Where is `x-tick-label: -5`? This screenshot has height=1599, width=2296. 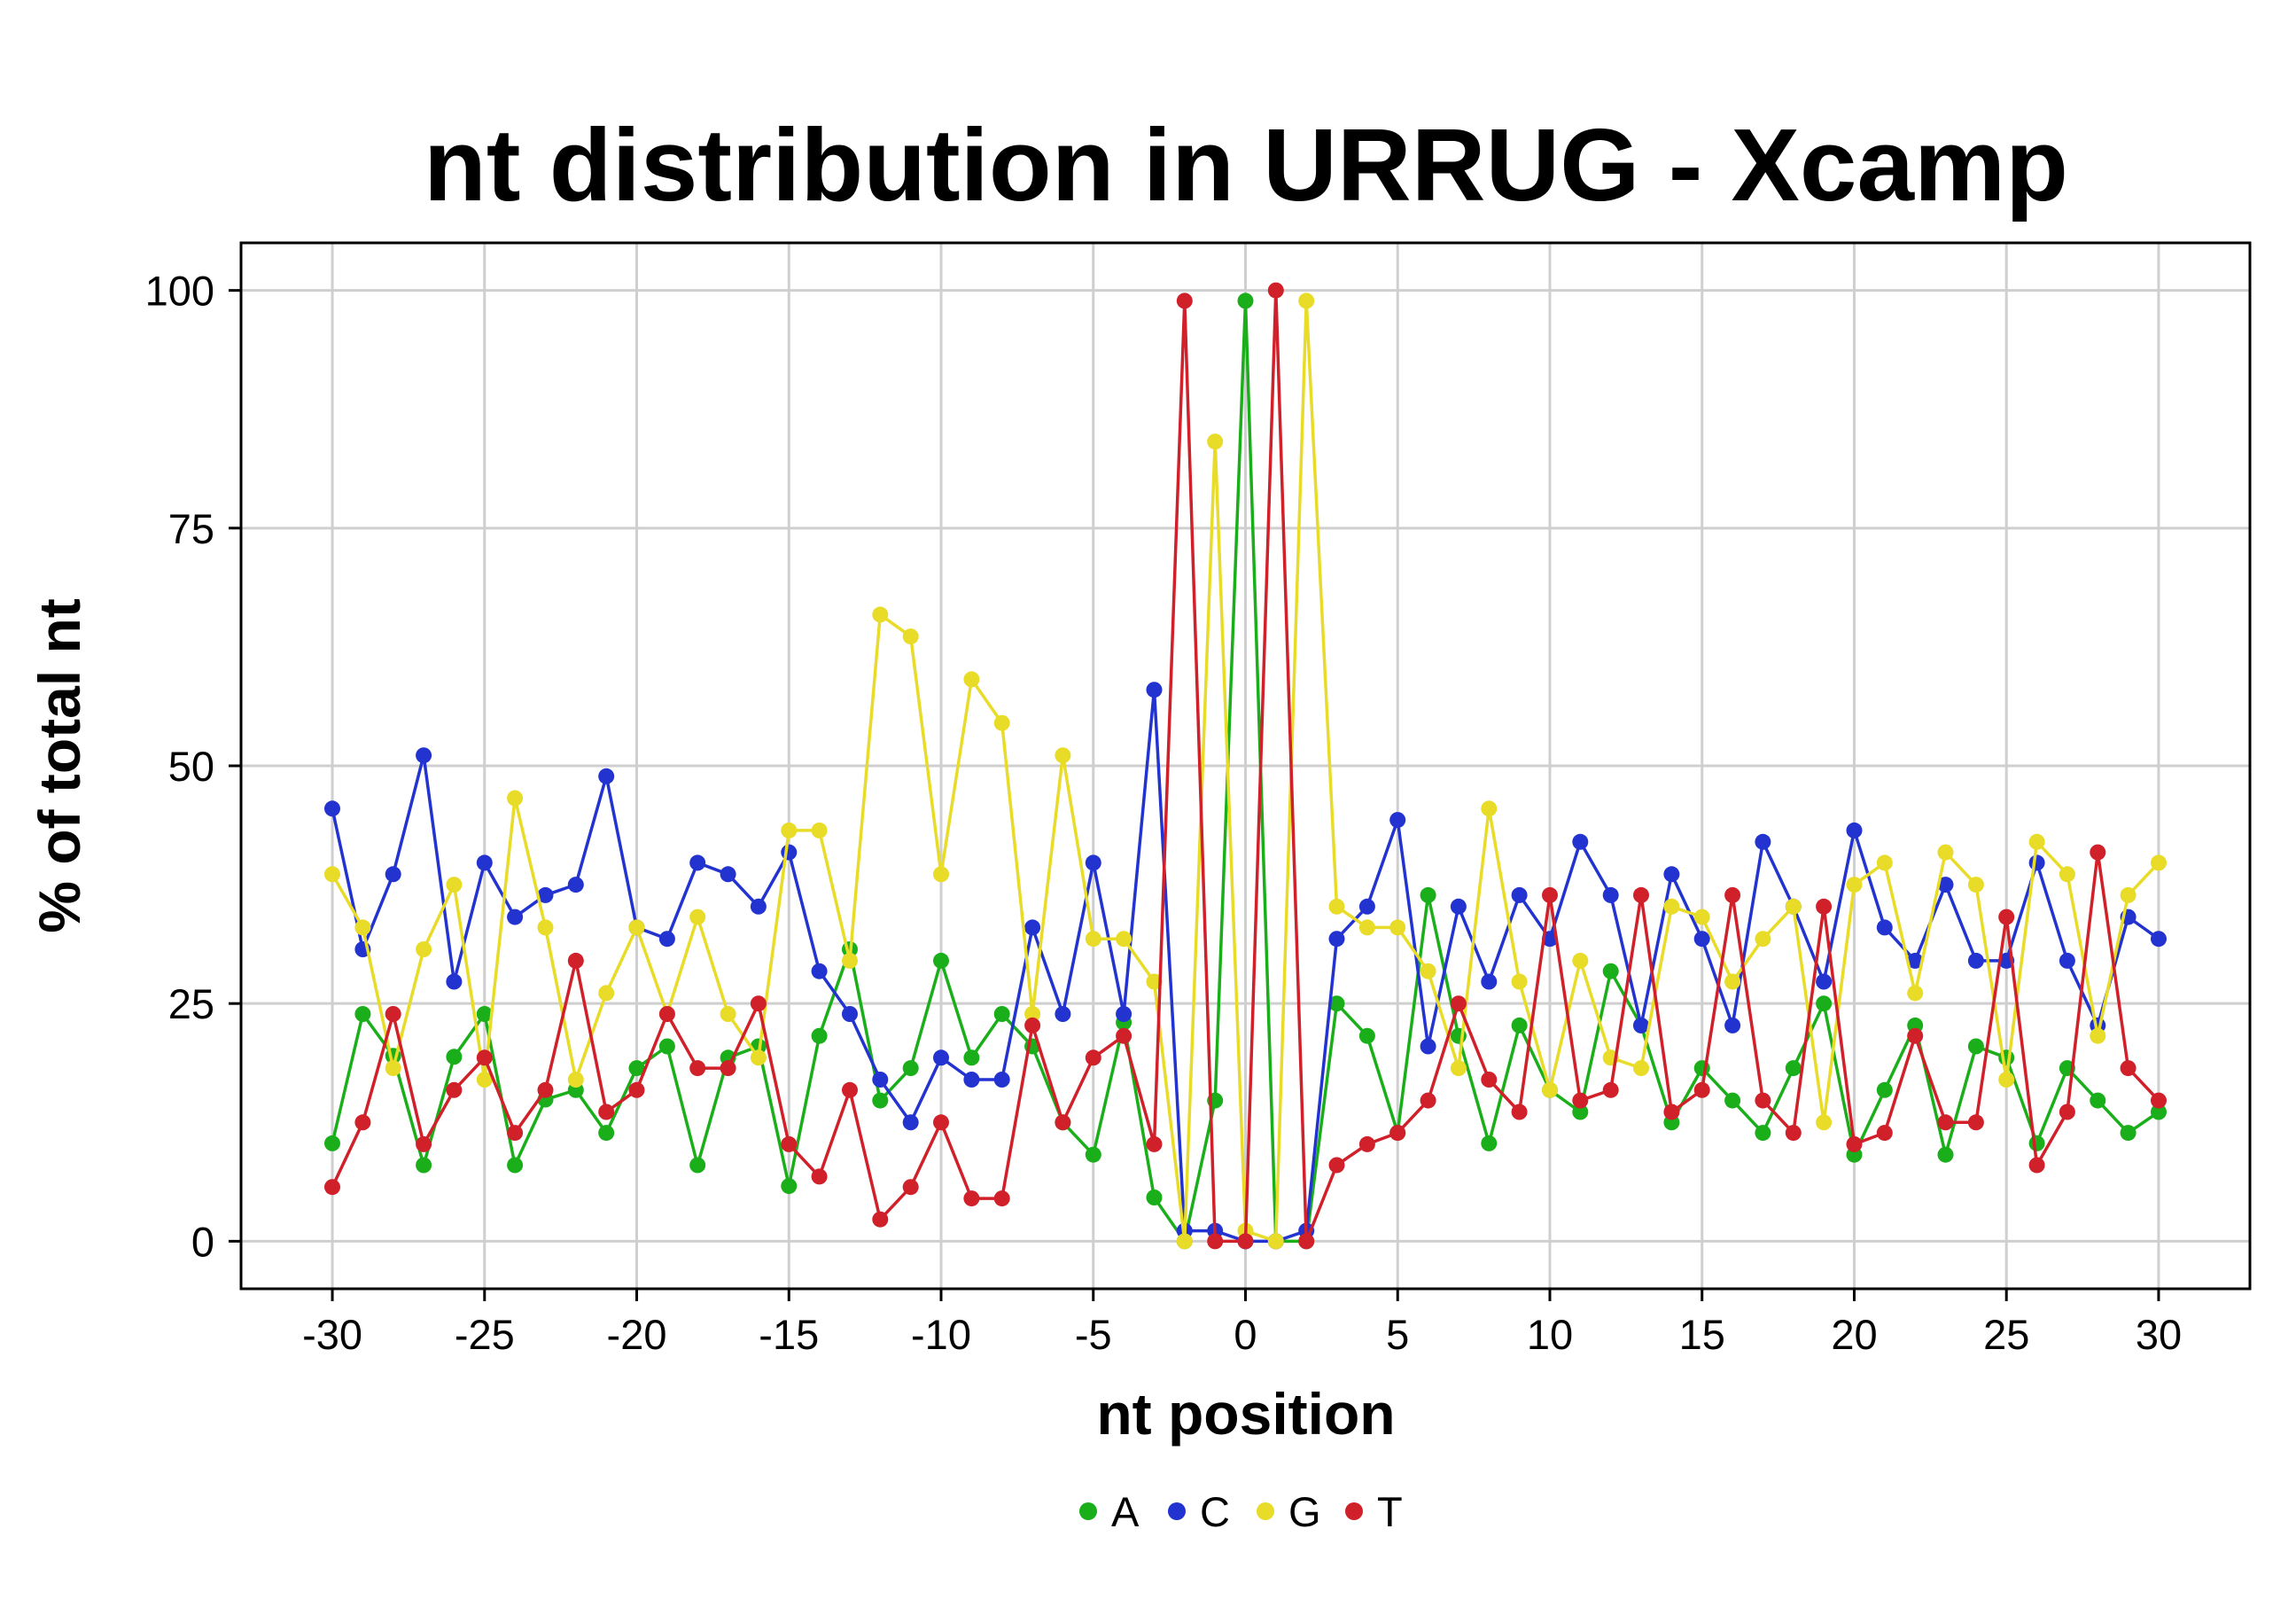 x-tick-label: -5 is located at coordinates (1093, 1334).